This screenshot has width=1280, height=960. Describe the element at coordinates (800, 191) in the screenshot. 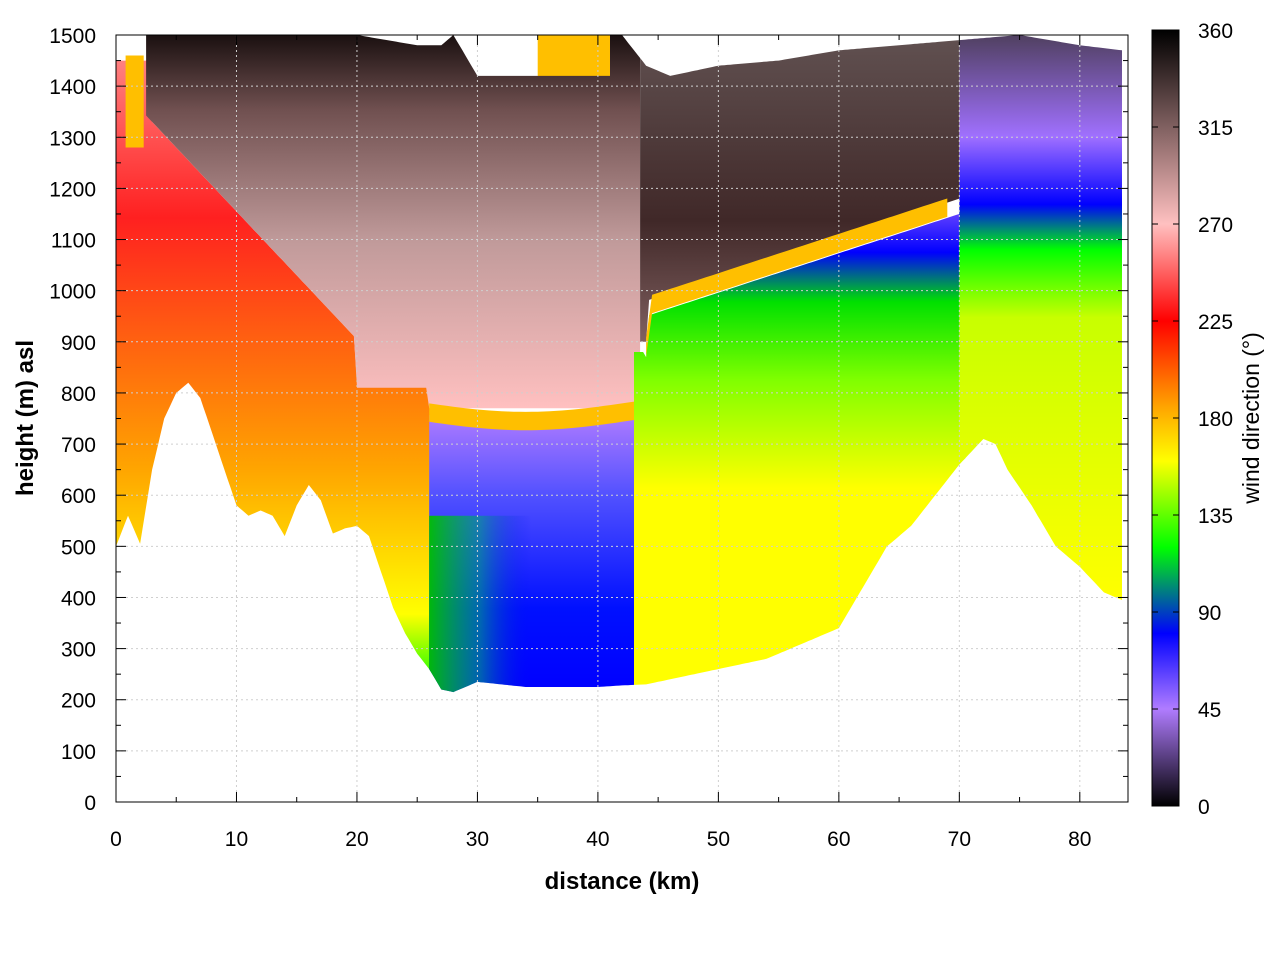

I see `region-upper-north-flow` at that location.